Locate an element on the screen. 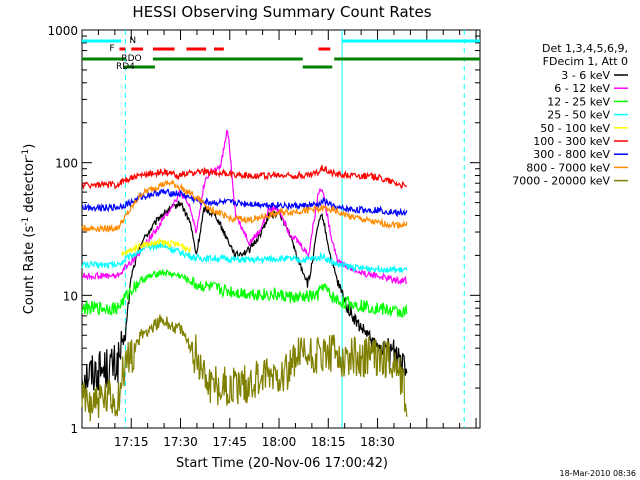 The width and height of the screenshot is (640, 480). y-tick-label: 1 is located at coordinates (74, 429).